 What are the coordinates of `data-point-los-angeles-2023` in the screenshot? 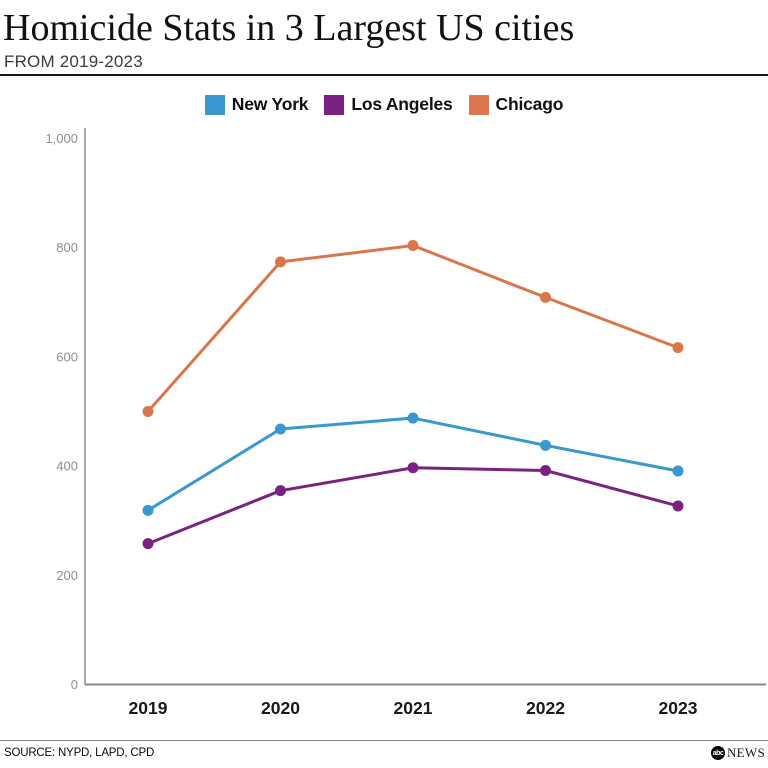 It's located at (678, 506).